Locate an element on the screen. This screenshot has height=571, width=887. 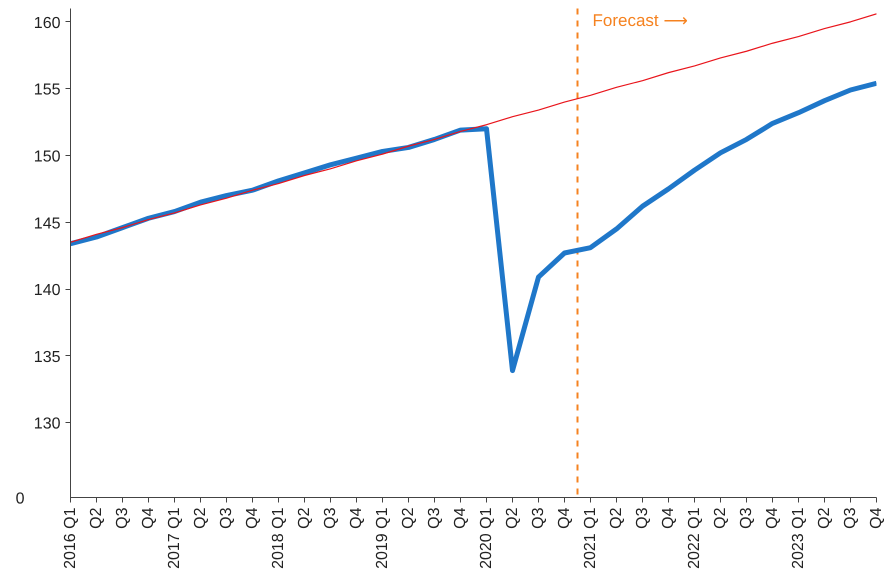
x-tick-label: 2016 Q1 is located at coordinates (70, 538).